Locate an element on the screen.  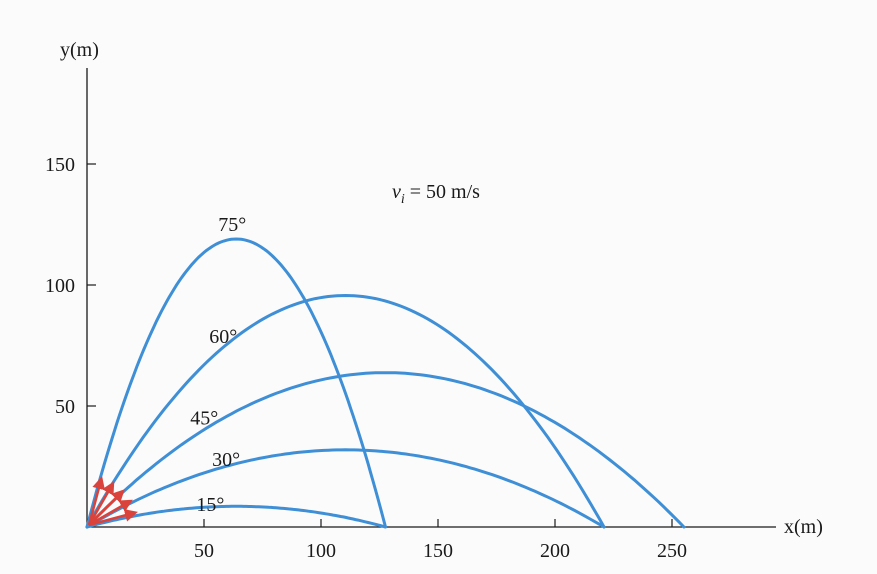
y-tick-label: 150 is located at coordinates (60, 165).